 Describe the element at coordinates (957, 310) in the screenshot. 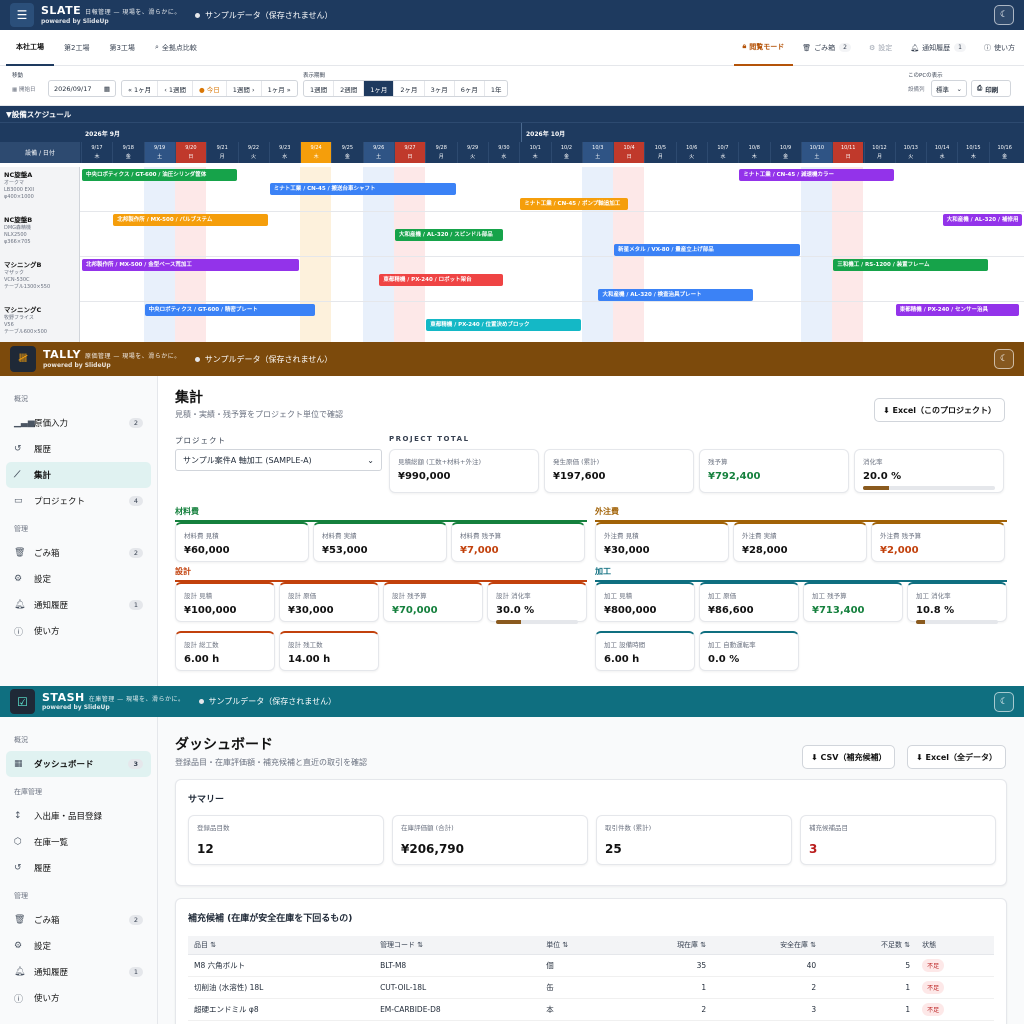

I see `schedule-bar: 東都精機 / PX-240 / センサー治具` at that location.